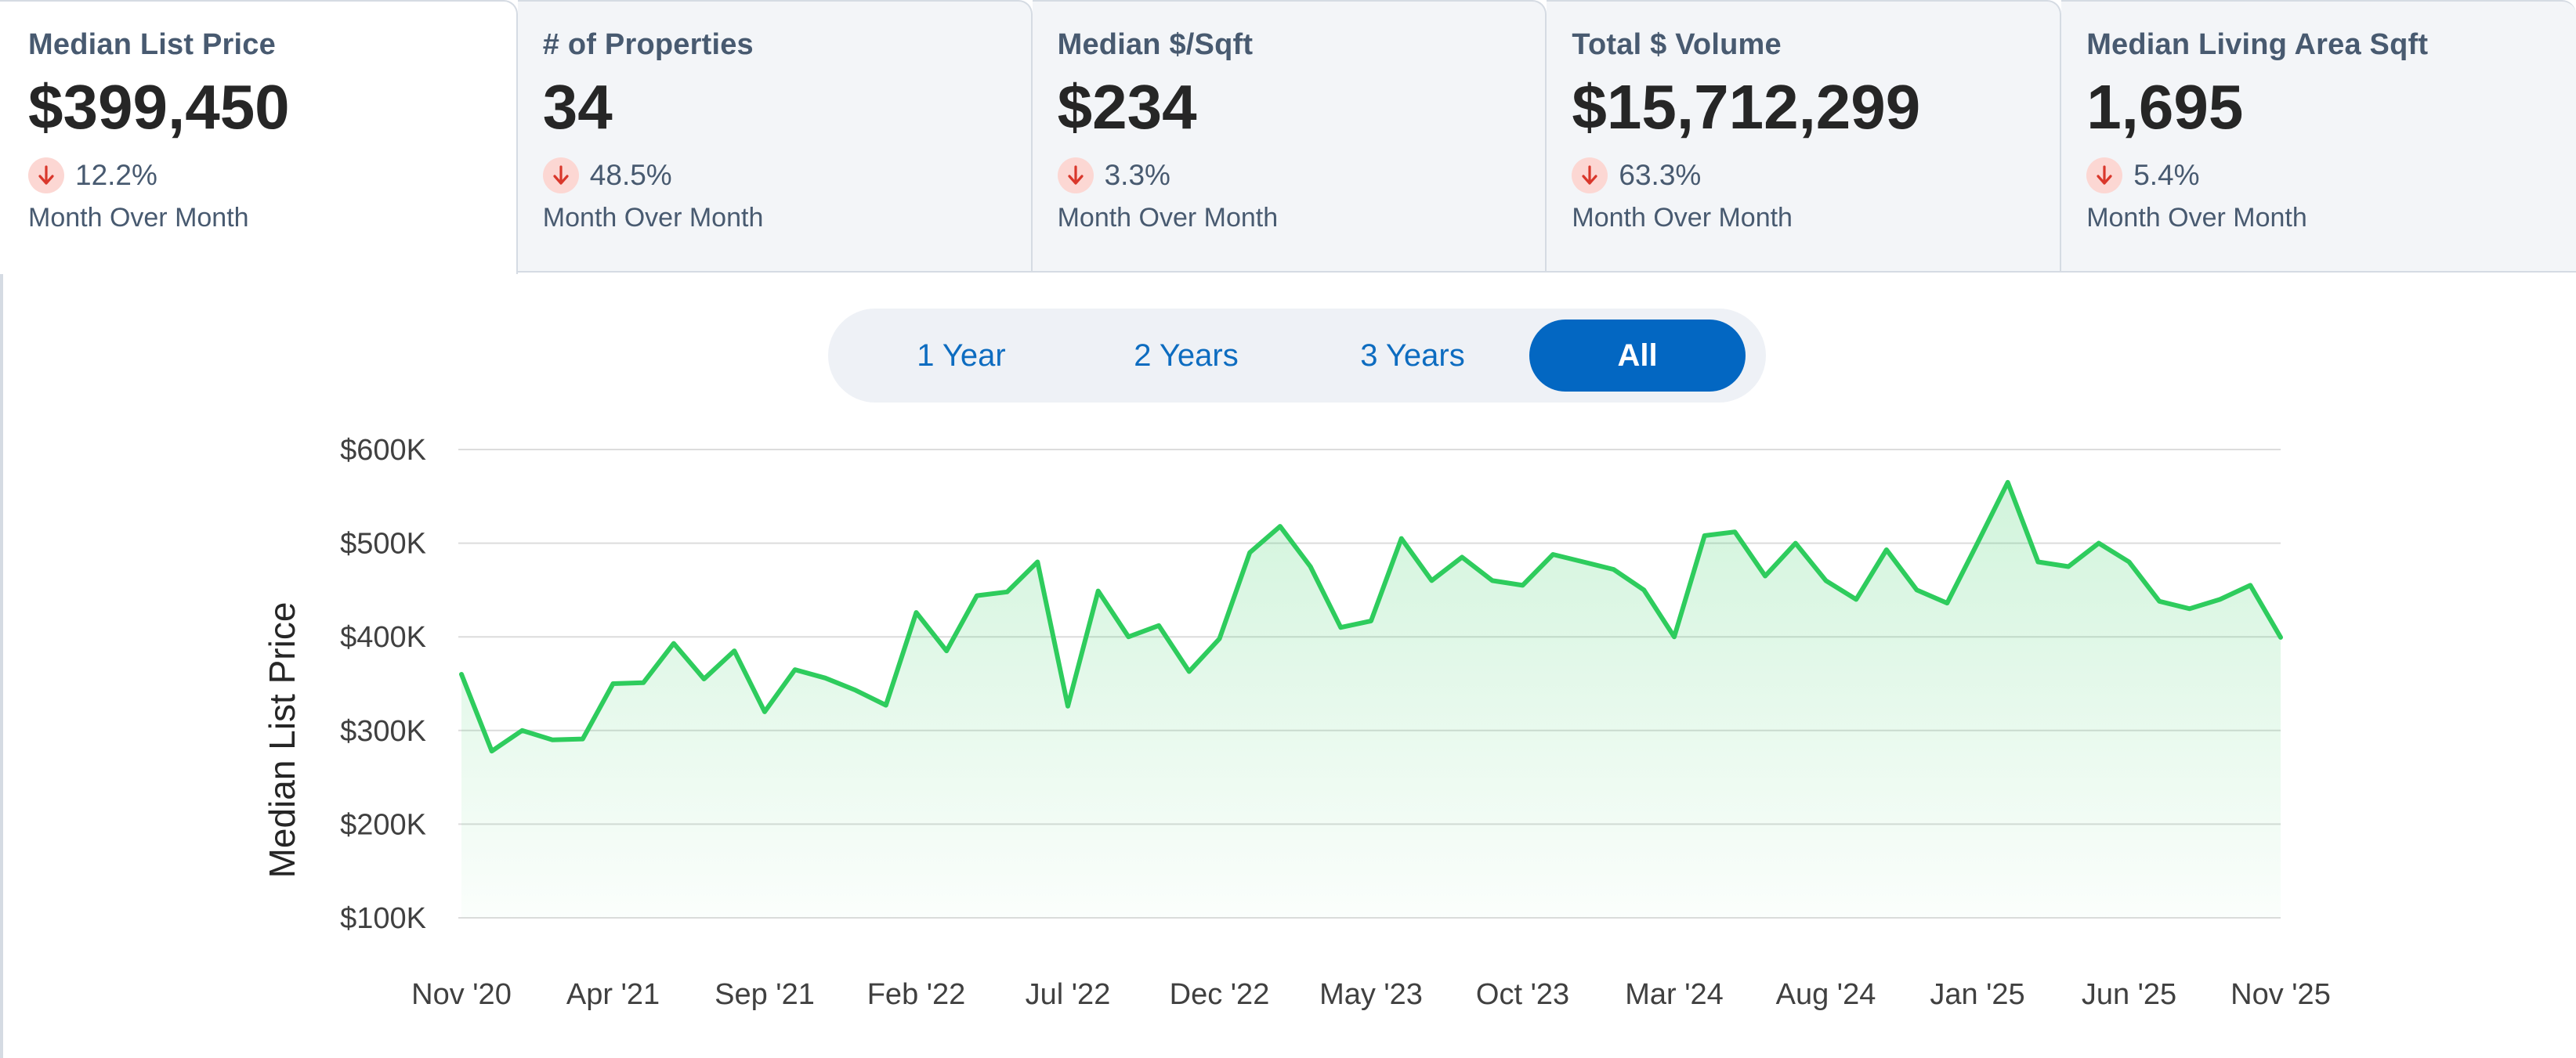  What do you see at coordinates (282, 740) in the screenshot?
I see `y-axis-title: Median List Price` at bounding box center [282, 740].